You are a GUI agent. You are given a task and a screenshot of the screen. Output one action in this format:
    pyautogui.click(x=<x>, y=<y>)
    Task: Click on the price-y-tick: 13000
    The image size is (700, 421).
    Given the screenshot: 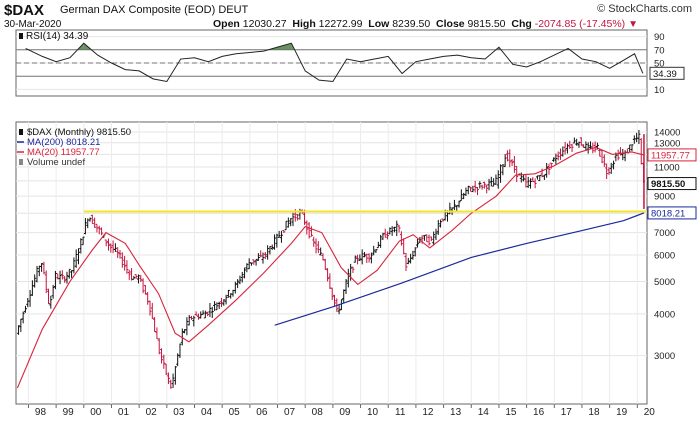 What is the action you would take?
    pyautogui.click(x=667, y=143)
    